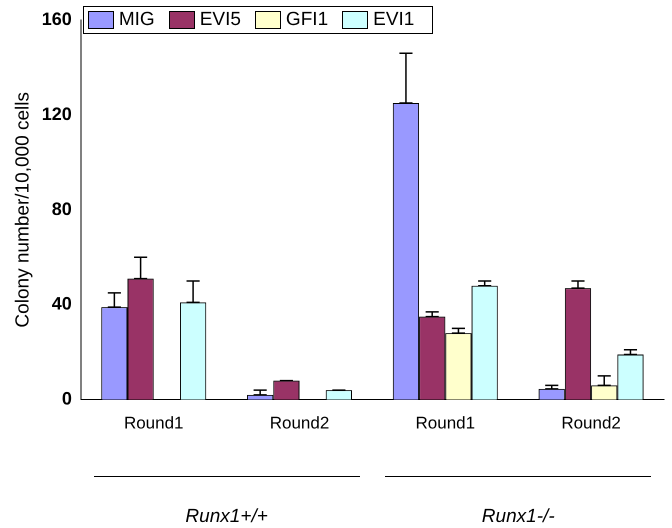 This screenshot has height=528, width=672. Describe the element at coordinates (226, 516) in the screenshot. I see `text: Runx1+/+` at that location.